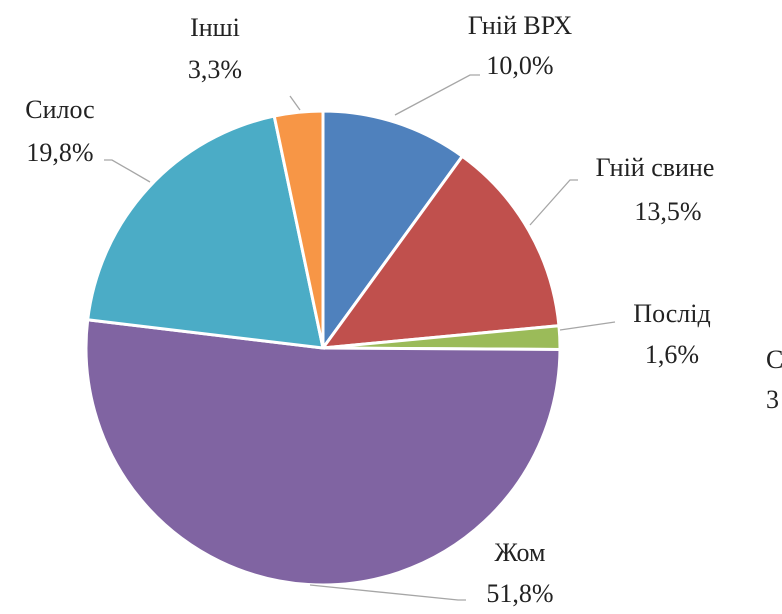  Describe the element at coordinates (215, 69) in the screenshot. I see `value-label: 3,3%` at that location.